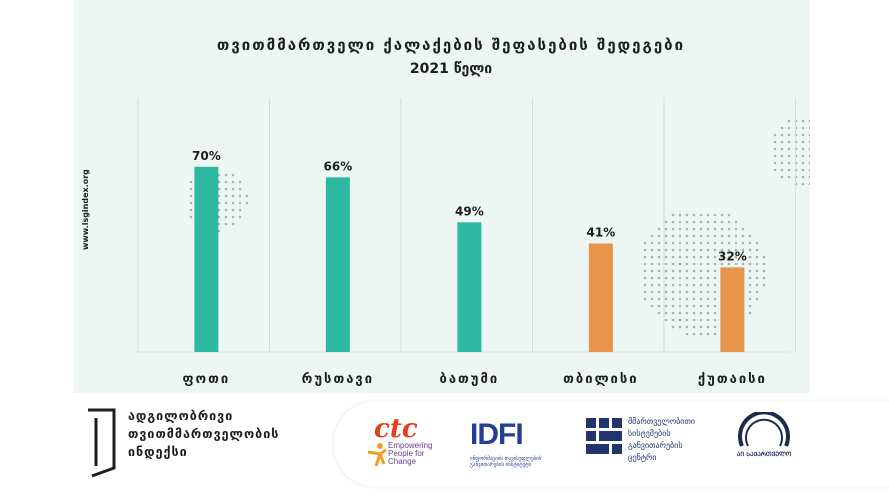 This screenshot has height=500, width=889. Describe the element at coordinates (396, 429) in the screenshot. I see `ctc-wordmark: ctc` at that location.